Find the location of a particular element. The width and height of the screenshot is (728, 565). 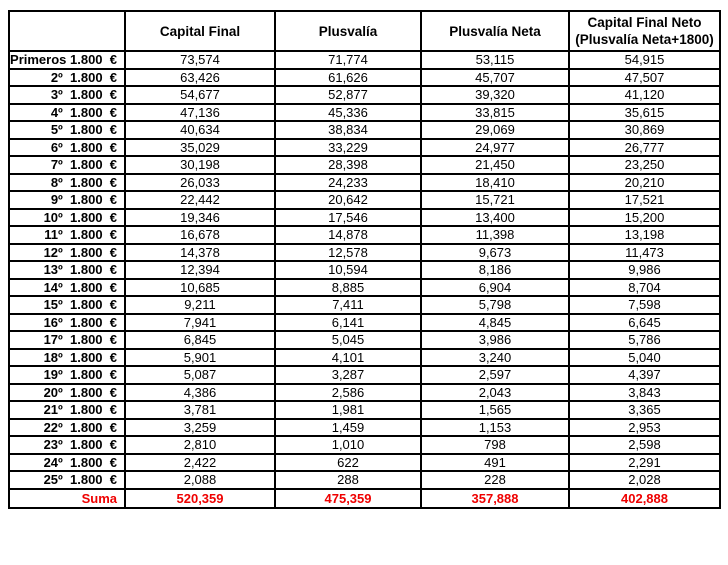

table-row: 20º 1.800 €4,386 2,586 2,043 3,843 is located at coordinates (364, 392).